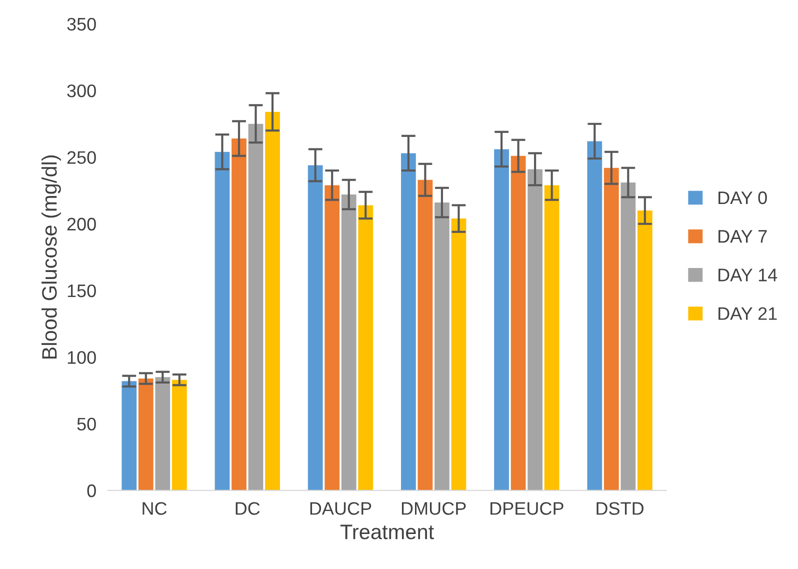 Image resolution: width=798 pixels, height=569 pixels. I want to click on x-tick-label: NC, so click(154, 508).